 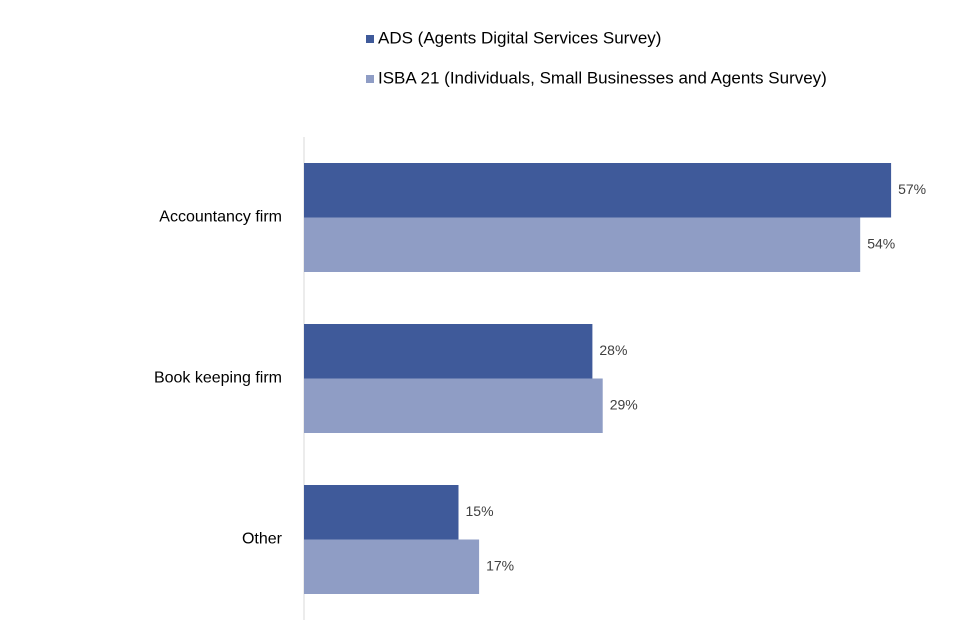 What do you see at coordinates (480, 511) in the screenshot?
I see `value-label: 15%` at bounding box center [480, 511].